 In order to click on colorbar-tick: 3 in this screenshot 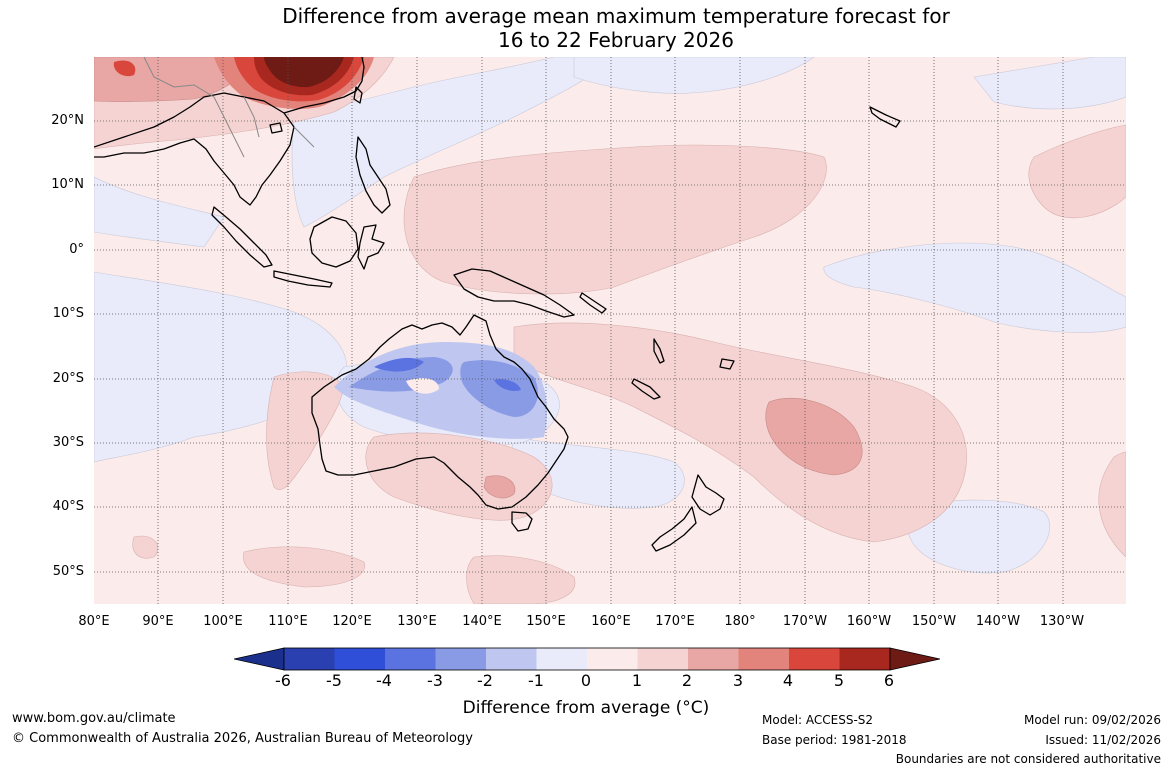, I will do `click(738, 680)`.